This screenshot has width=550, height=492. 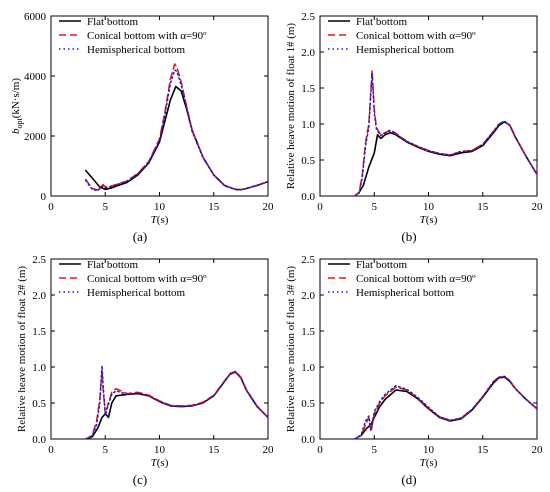 What do you see at coordinates (291, 349) in the screenshot?
I see `y-axis-label: Relative heave motion of float 3# (m)` at bounding box center [291, 349].